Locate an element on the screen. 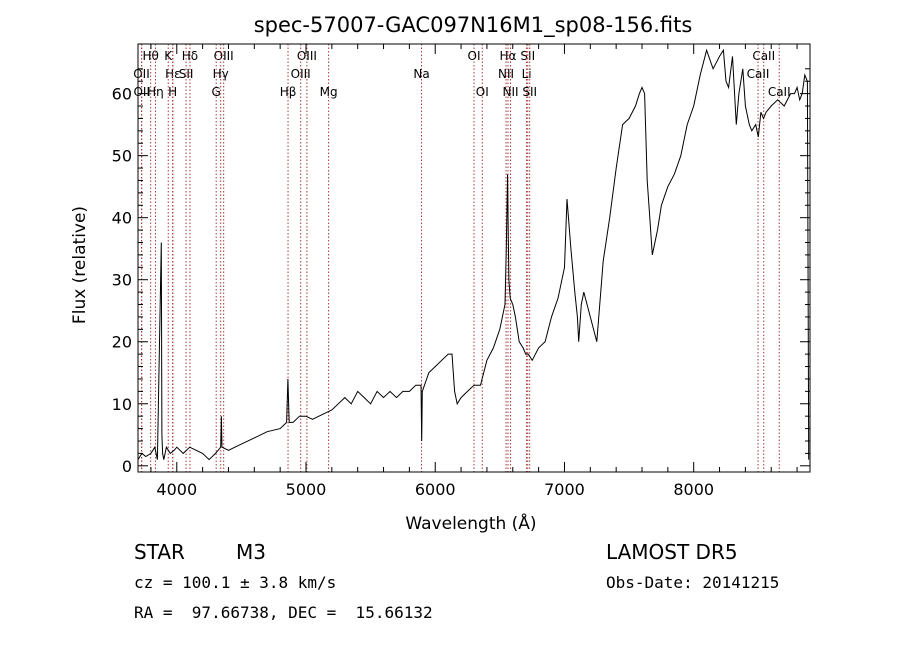  chart-title: spec-57007-GAC097N16M1_sp08-156.fits is located at coordinates (473, 25).